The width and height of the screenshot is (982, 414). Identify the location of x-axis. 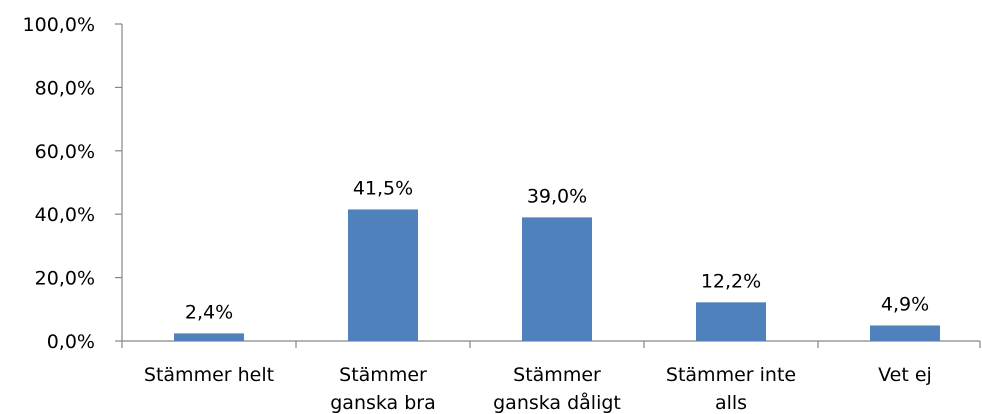
(551, 344).